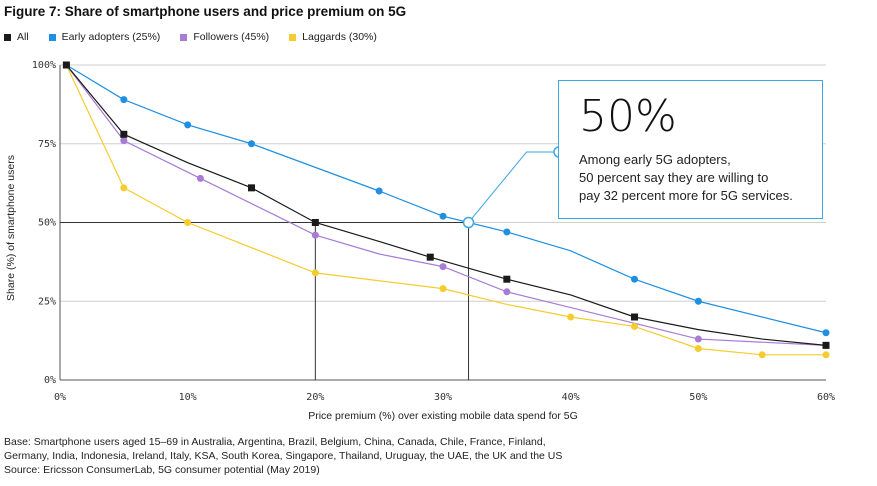 The width and height of the screenshot is (877, 486). Describe the element at coordinates (23, 37) in the screenshot. I see `legend-label-all: All` at that location.